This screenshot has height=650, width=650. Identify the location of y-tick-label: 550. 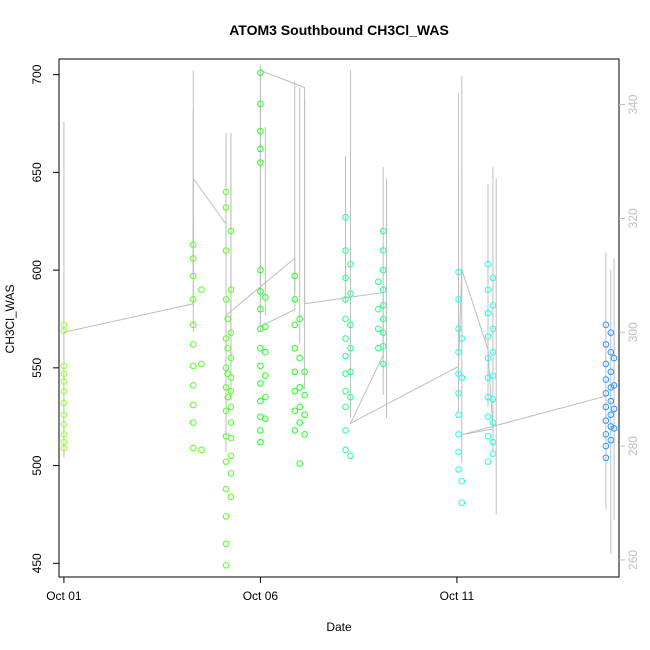
(37, 368).